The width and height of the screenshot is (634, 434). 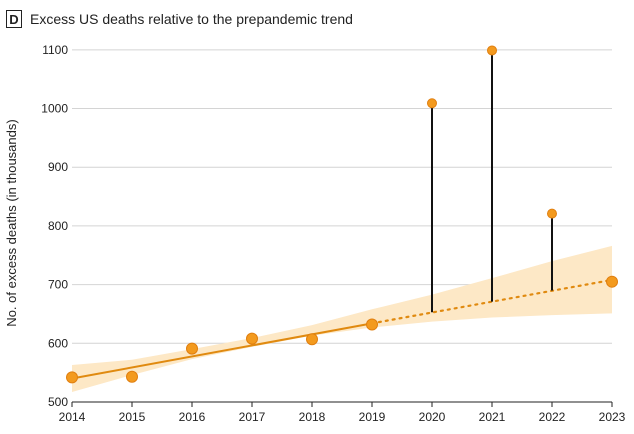 I want to click on y-axis-ticks: 500 600 700 800 900 1000 1100, so click(x=54, y=226).